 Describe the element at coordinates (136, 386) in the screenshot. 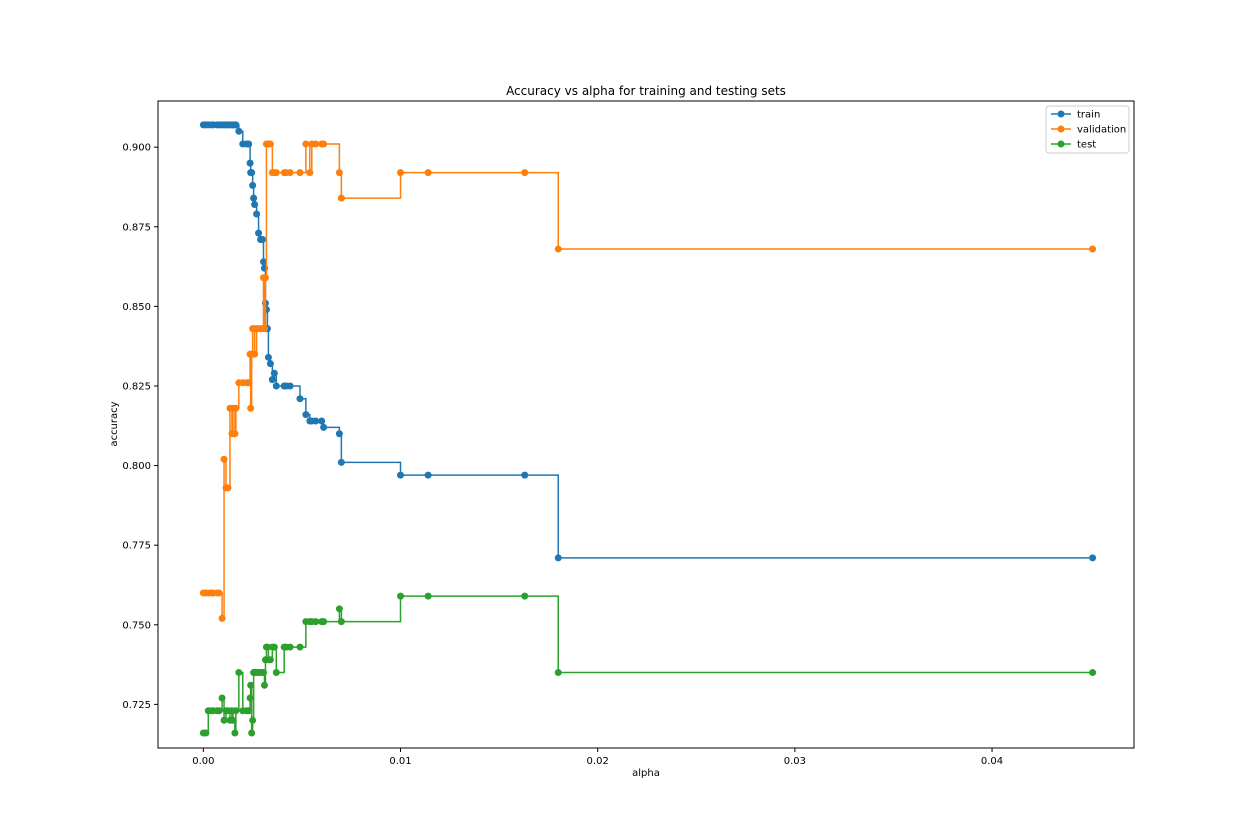

I see `y-tick-label: 0.825` at that location.